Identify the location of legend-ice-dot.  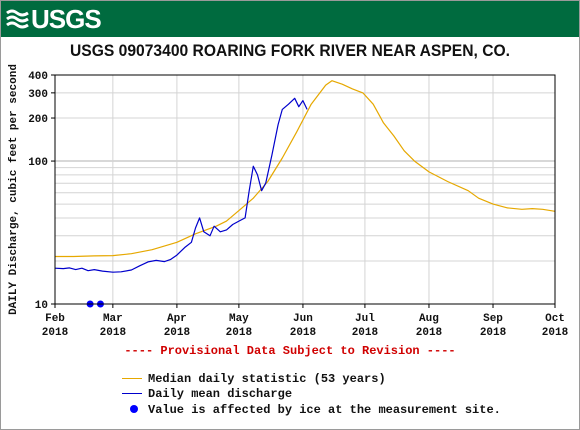
(134, 409).